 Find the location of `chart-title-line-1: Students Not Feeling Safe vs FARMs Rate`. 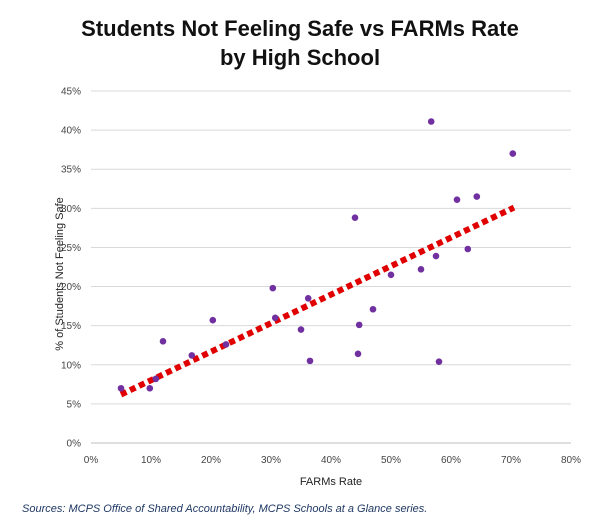

chart-title-line-1: Students Not Feeling Safe vs FARMs Rate is located at coordinates (300, 28).